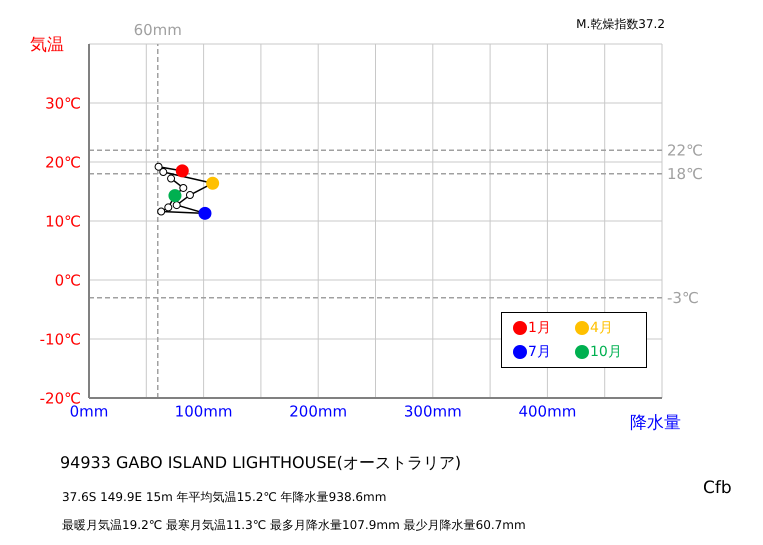  I want to click on y-tick-label: 10℃, so click(63, 221).